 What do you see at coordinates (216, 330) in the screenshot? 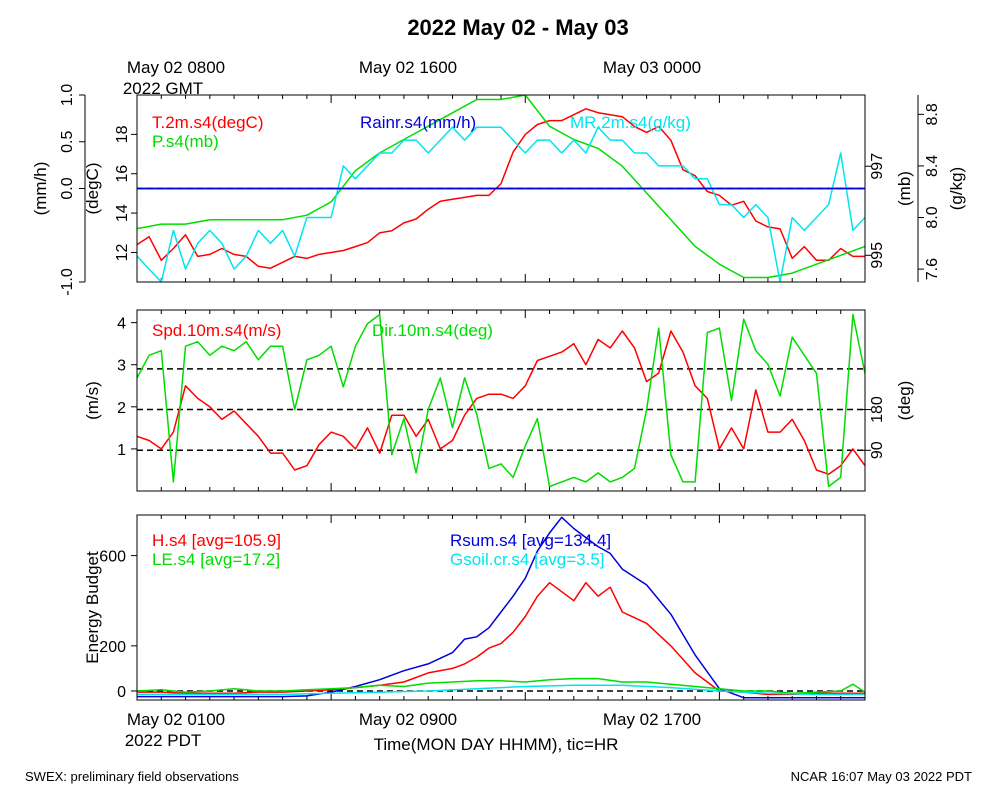
I see `legend-entry: Spd.10m.s4(m/s)` at bounding box center [216, 330].